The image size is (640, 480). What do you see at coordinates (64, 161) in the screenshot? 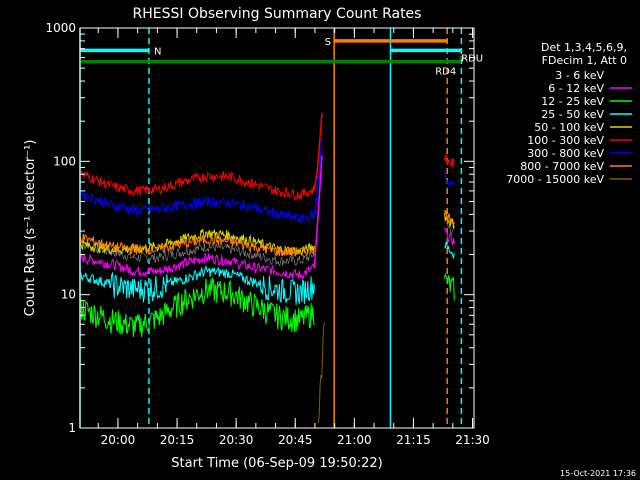
I see `y-tick-label: 100` at bounding box center [64, 161].